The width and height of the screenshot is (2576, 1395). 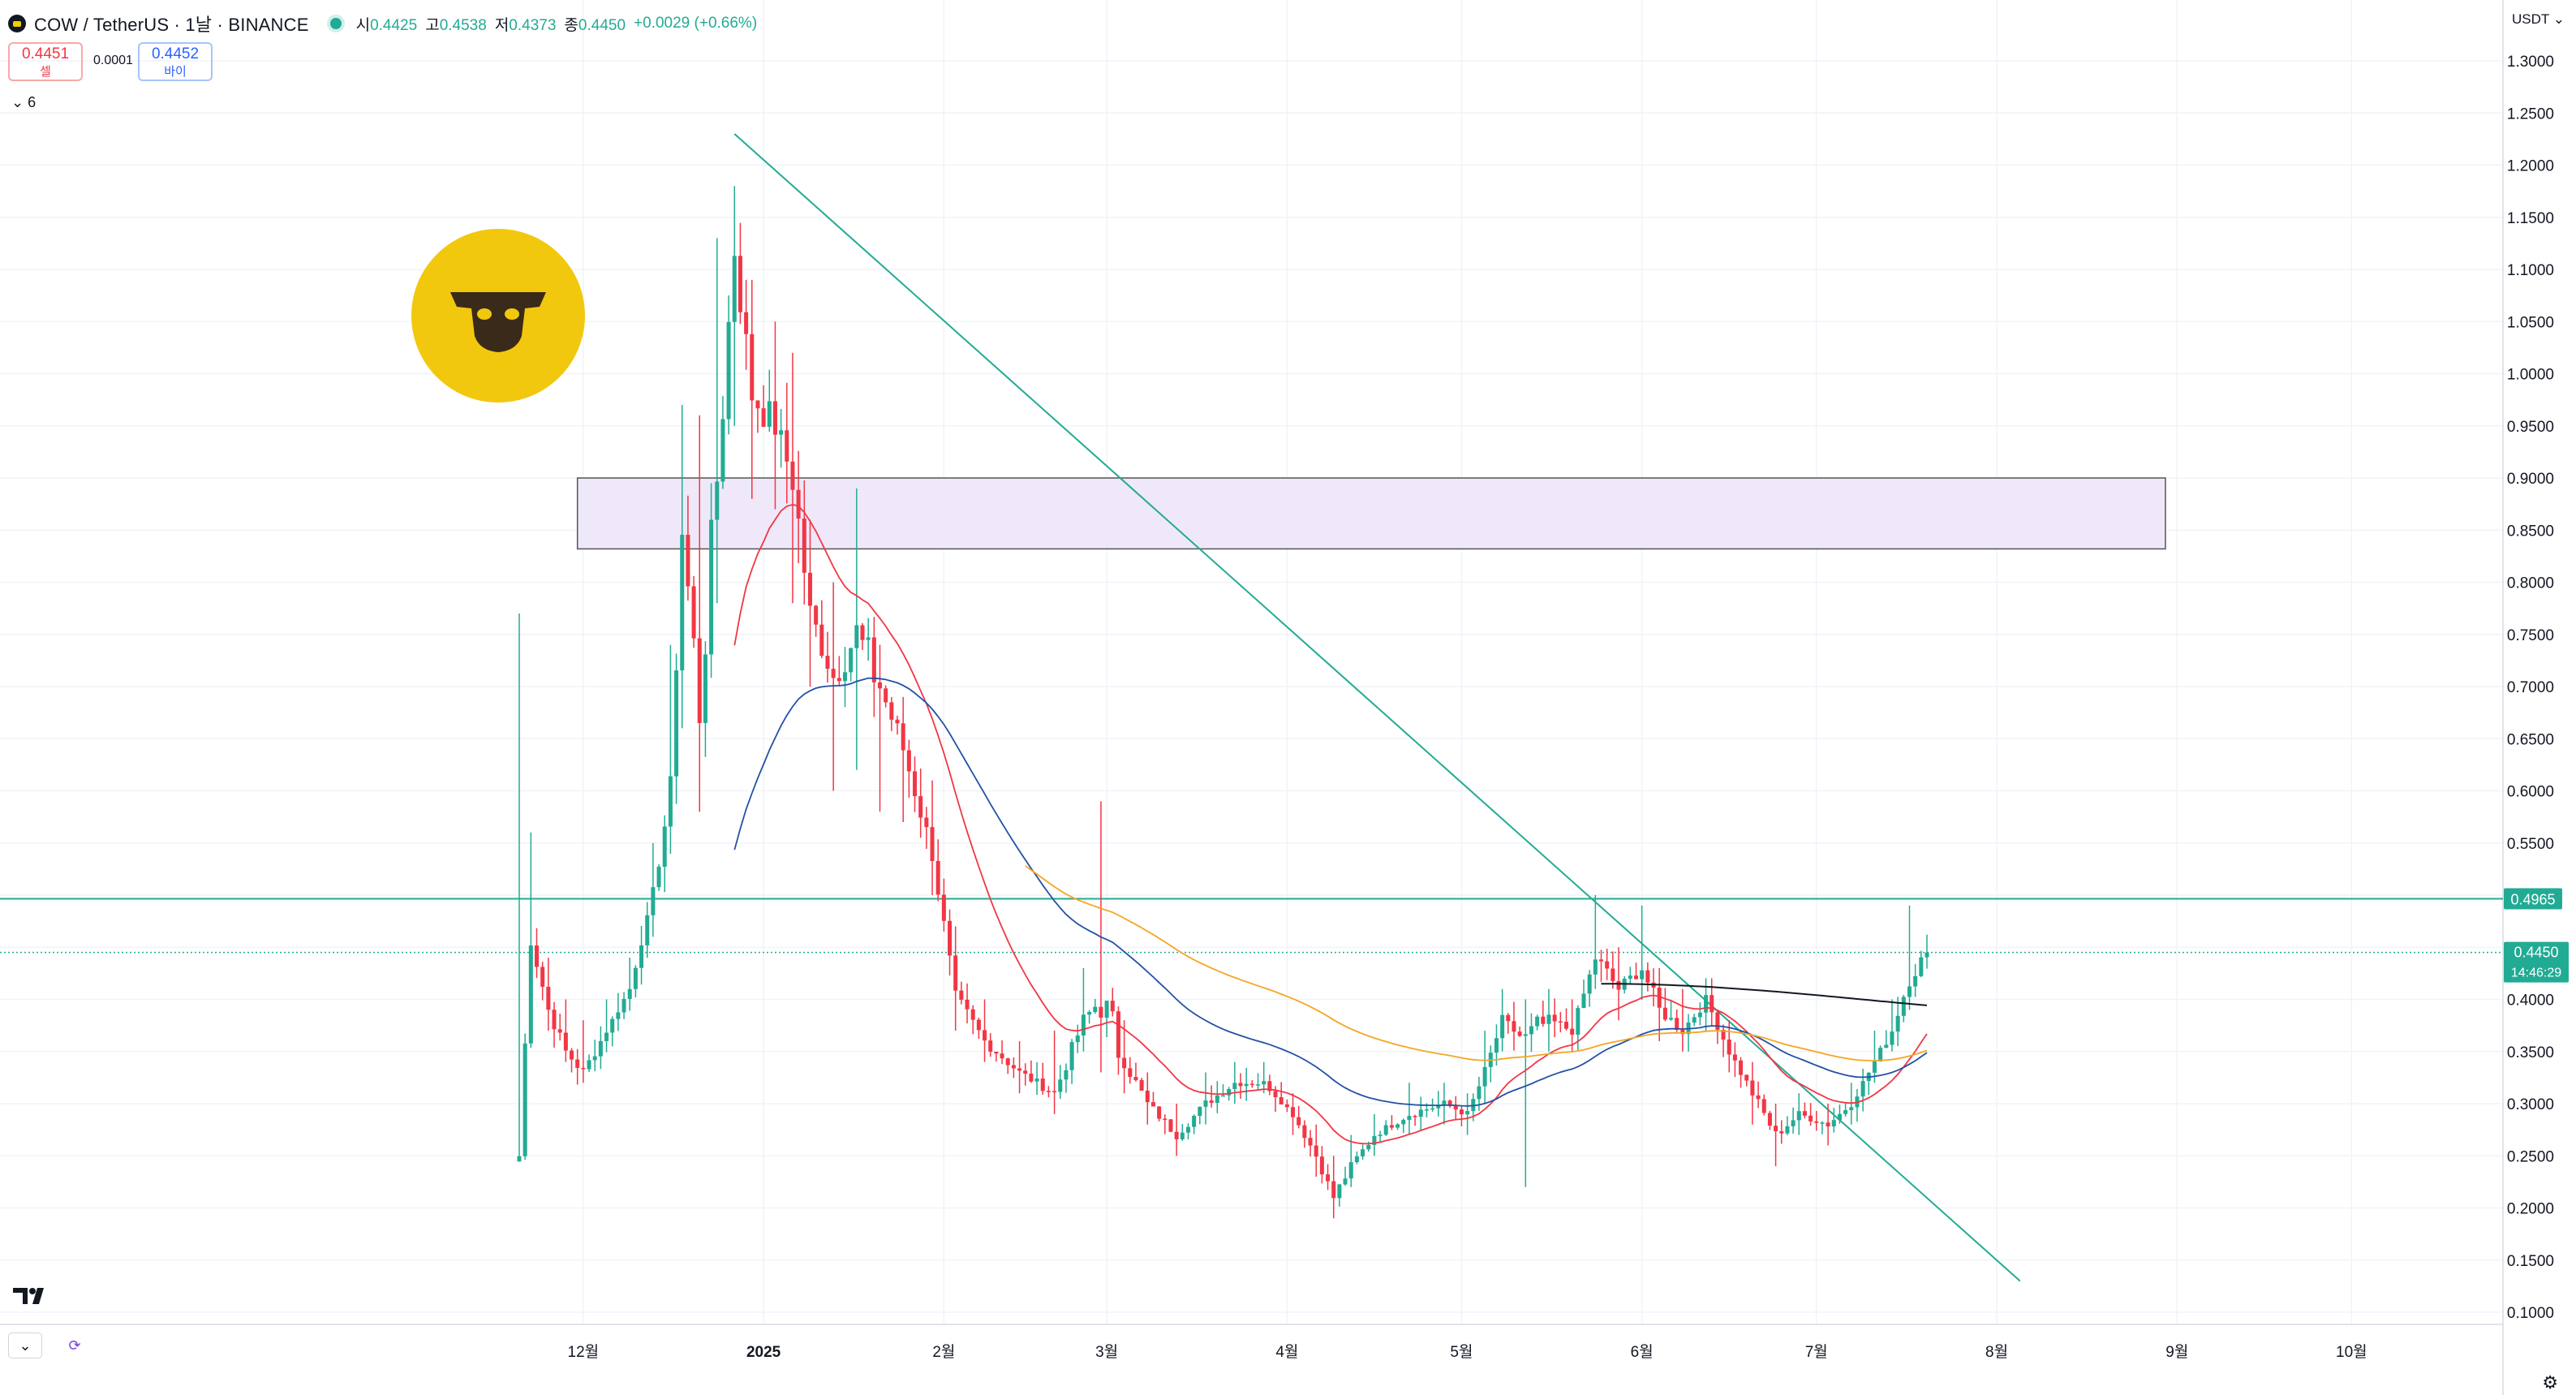 I want to click on market-status-icon, so click(x=335, y=23).